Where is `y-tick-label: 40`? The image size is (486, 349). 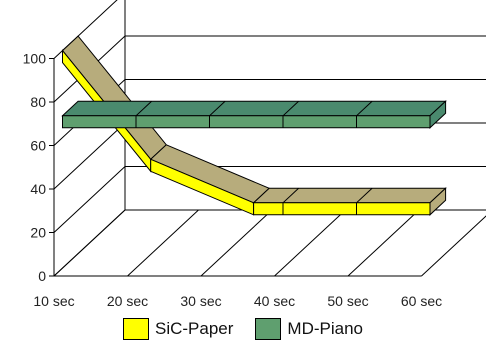 y-tick-label: 40 is located at coordinates (38, 189).